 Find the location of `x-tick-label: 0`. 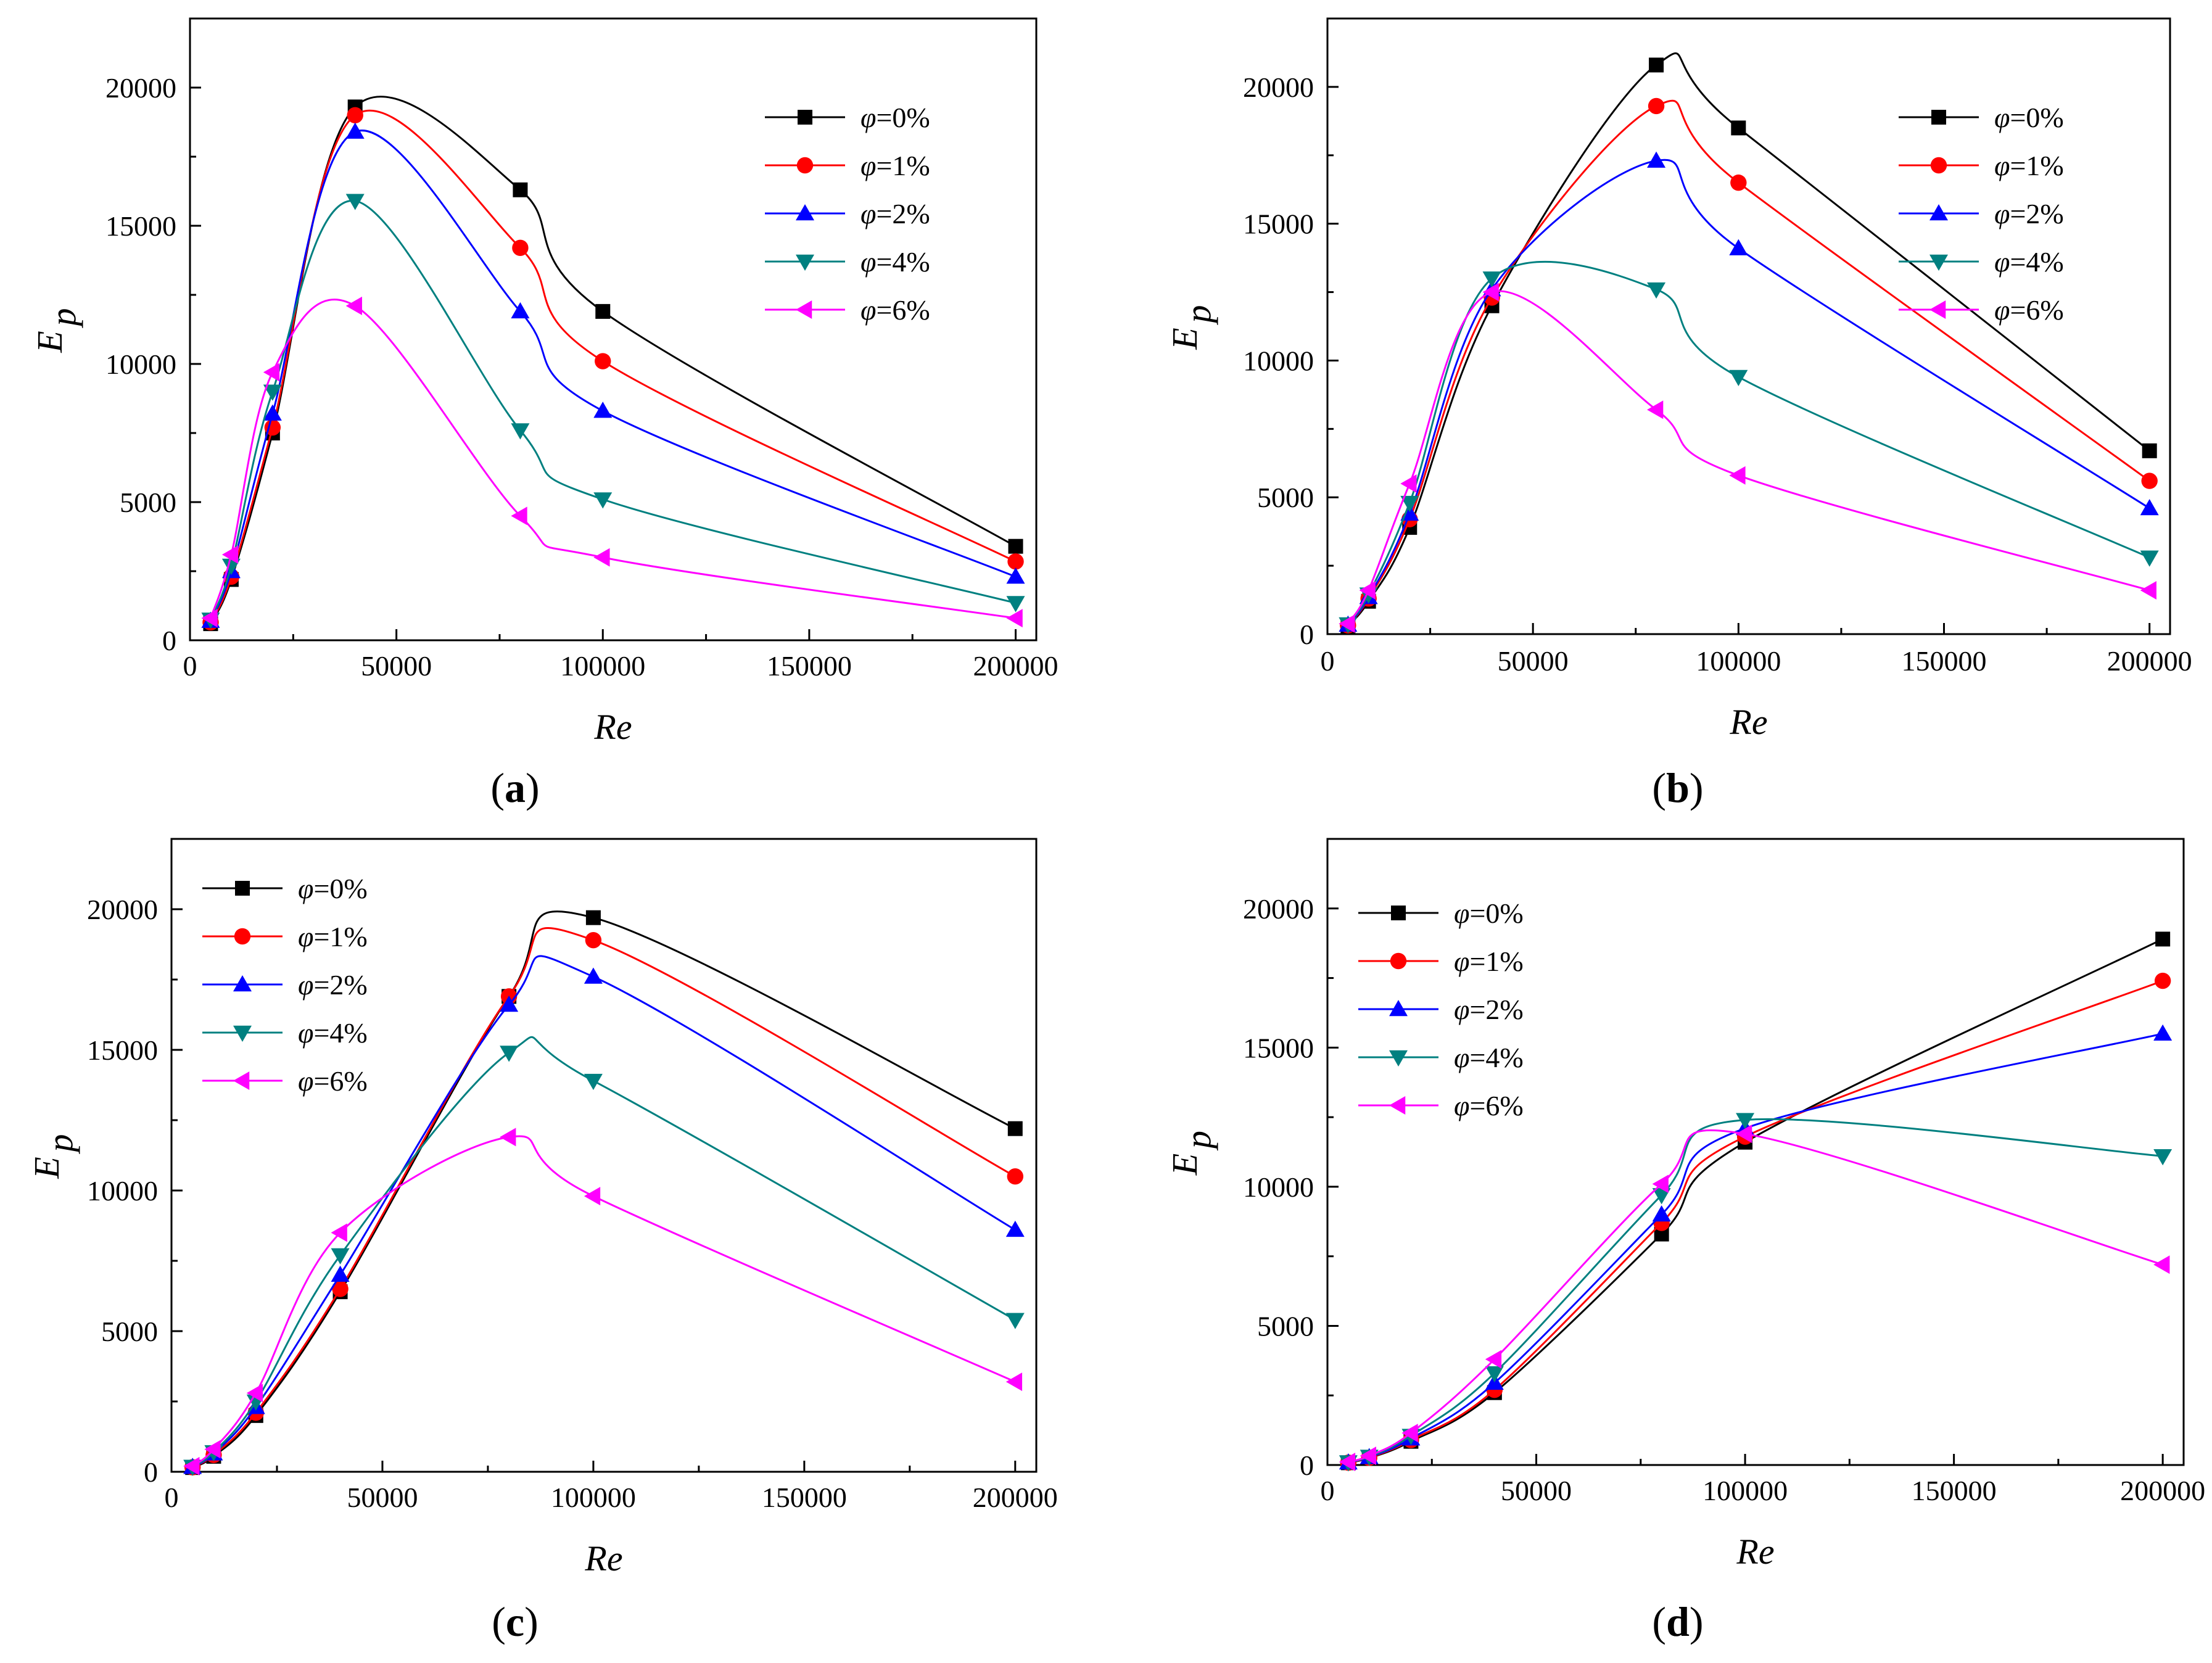

x-tick-label: 0 is located at coordinates (1328, 661).